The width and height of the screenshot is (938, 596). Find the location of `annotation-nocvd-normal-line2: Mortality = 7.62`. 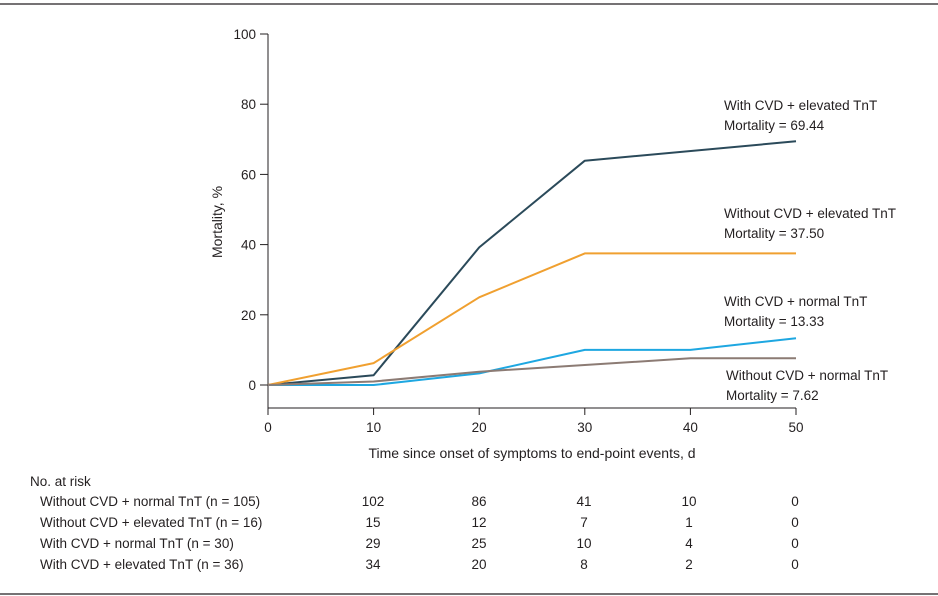

annotation-nocvd-normal-line2: Mortality = 7.62 is located at coordinates (772, 395).